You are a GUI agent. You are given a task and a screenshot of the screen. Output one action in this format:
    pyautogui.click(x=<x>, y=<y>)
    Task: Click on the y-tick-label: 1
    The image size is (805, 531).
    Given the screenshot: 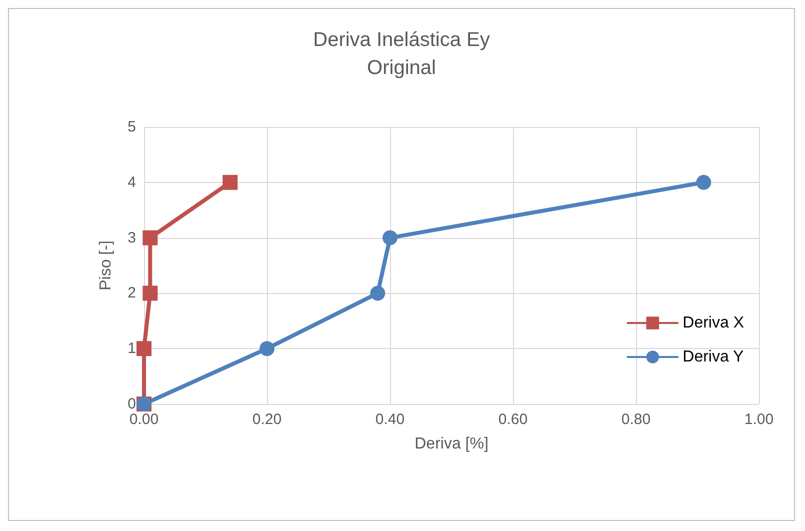 What is the action you would take?
    pyautogui.click(x=132, y=349)
    